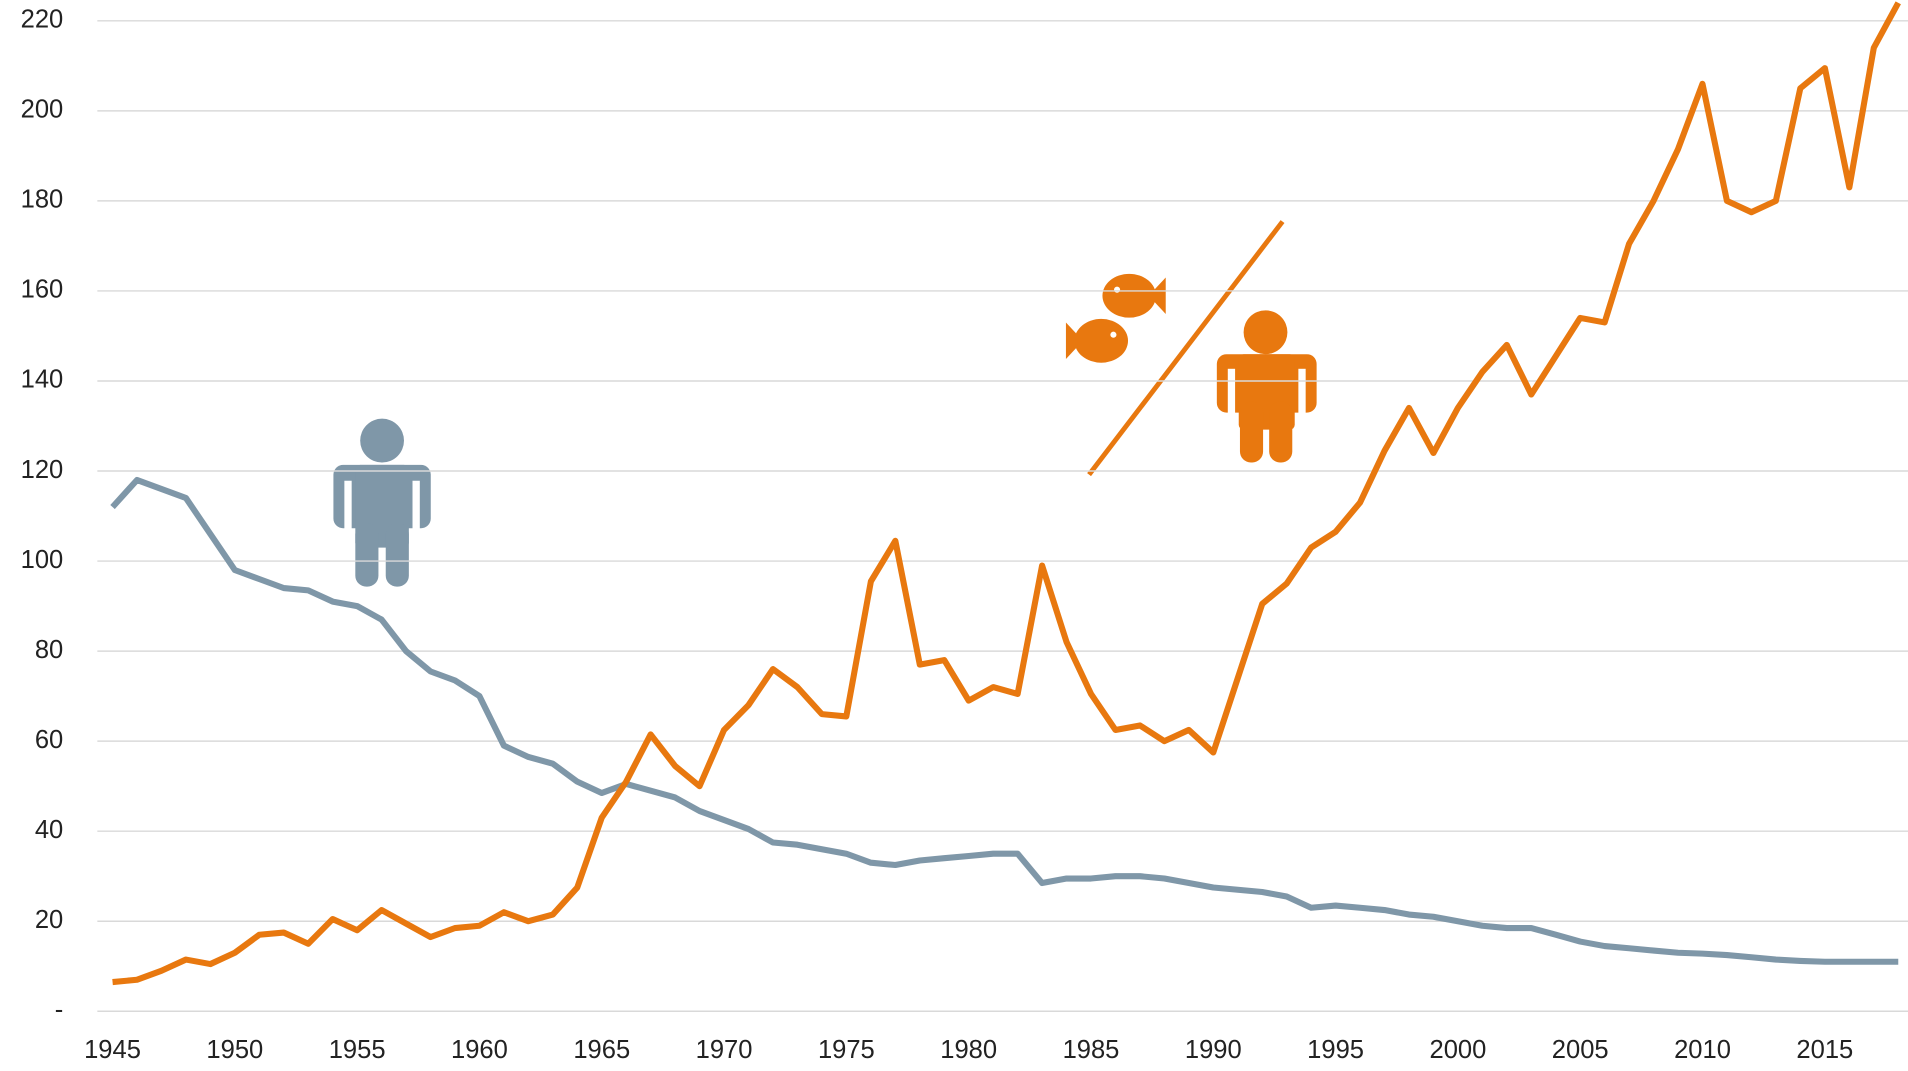 The height and width of the screenshot is (1071, 1908). What do you see at coordinates (357, 1050) in the screenshot?
I see `x-tick-label: 1955` at bounding box center [357, 1050].